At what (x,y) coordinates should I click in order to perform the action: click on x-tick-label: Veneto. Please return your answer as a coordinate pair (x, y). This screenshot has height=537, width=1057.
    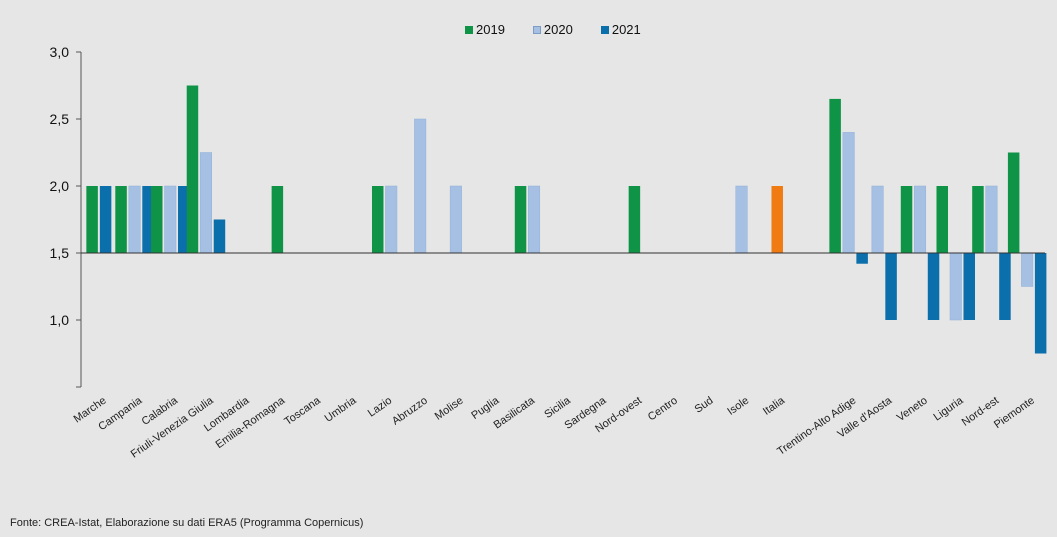
    Looking at the image, I should click on (912, 409).